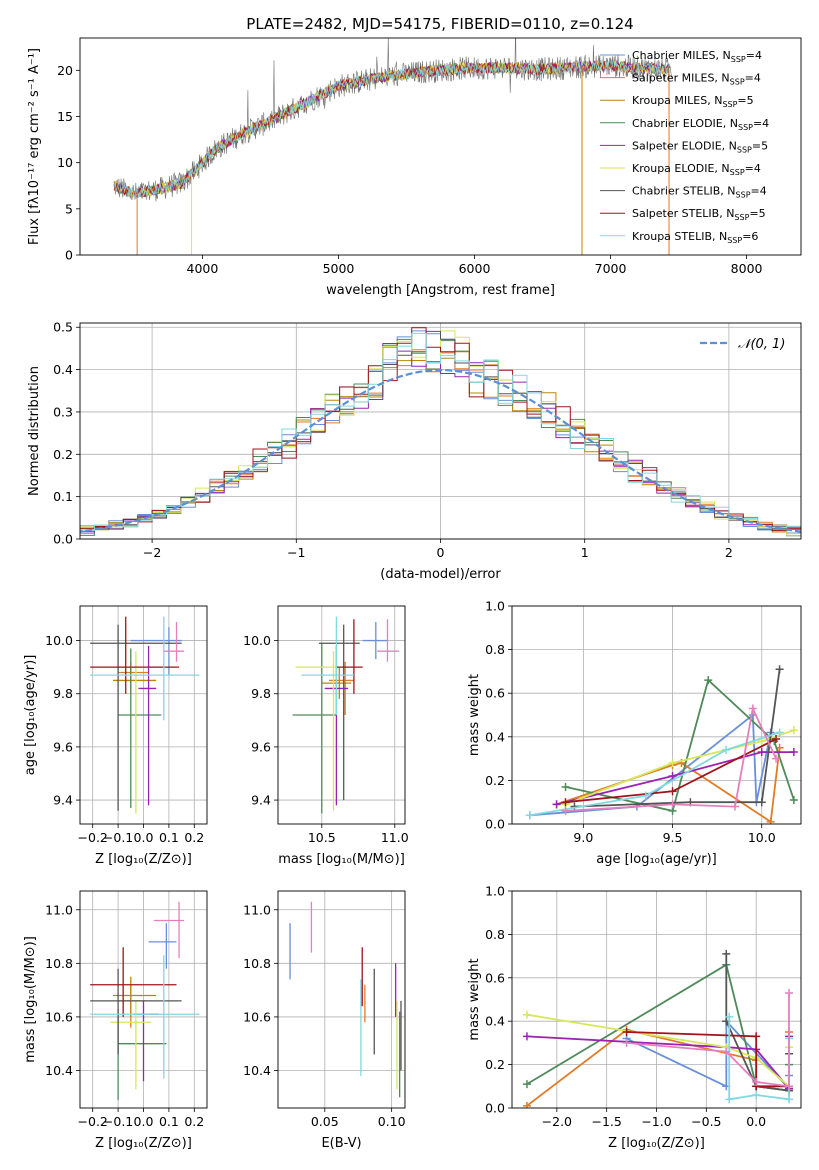 This screenshot has height=1170, width=819. What do you see at coordinates (257, 1016) in the screenshot?
I see `y-tick-label: 10.6` at bounding box center [257, 1016].